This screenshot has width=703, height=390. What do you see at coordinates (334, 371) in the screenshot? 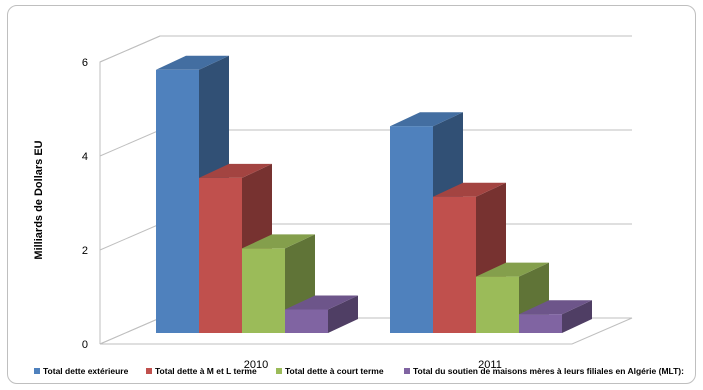
I see `legend-label: Total dette à court terme` at bounding box center [334, 371].